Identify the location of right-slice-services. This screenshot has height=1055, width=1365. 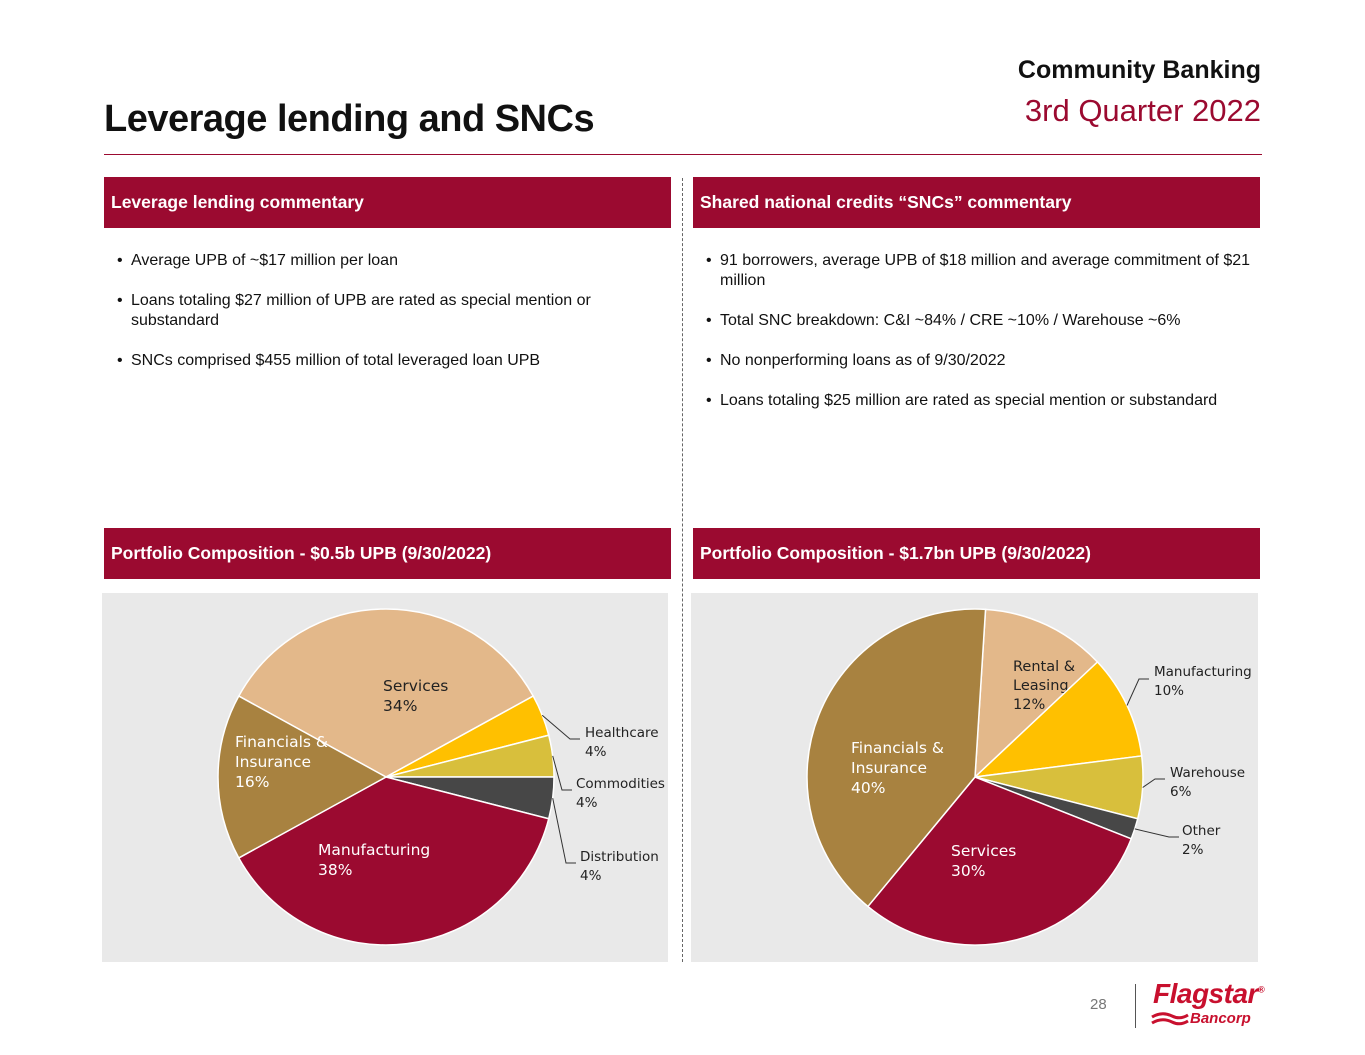
(999, 861).